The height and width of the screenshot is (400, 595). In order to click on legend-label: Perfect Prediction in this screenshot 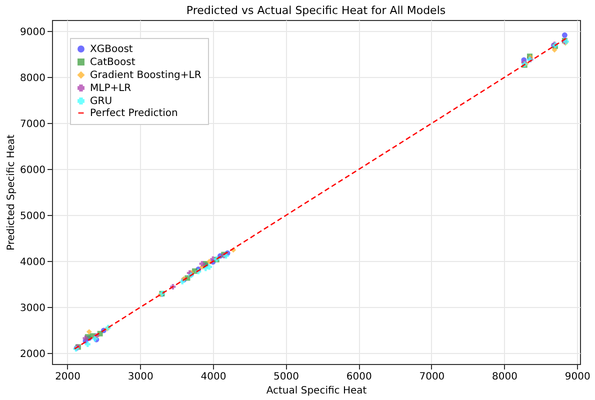, I will do `click(134, 113)`.